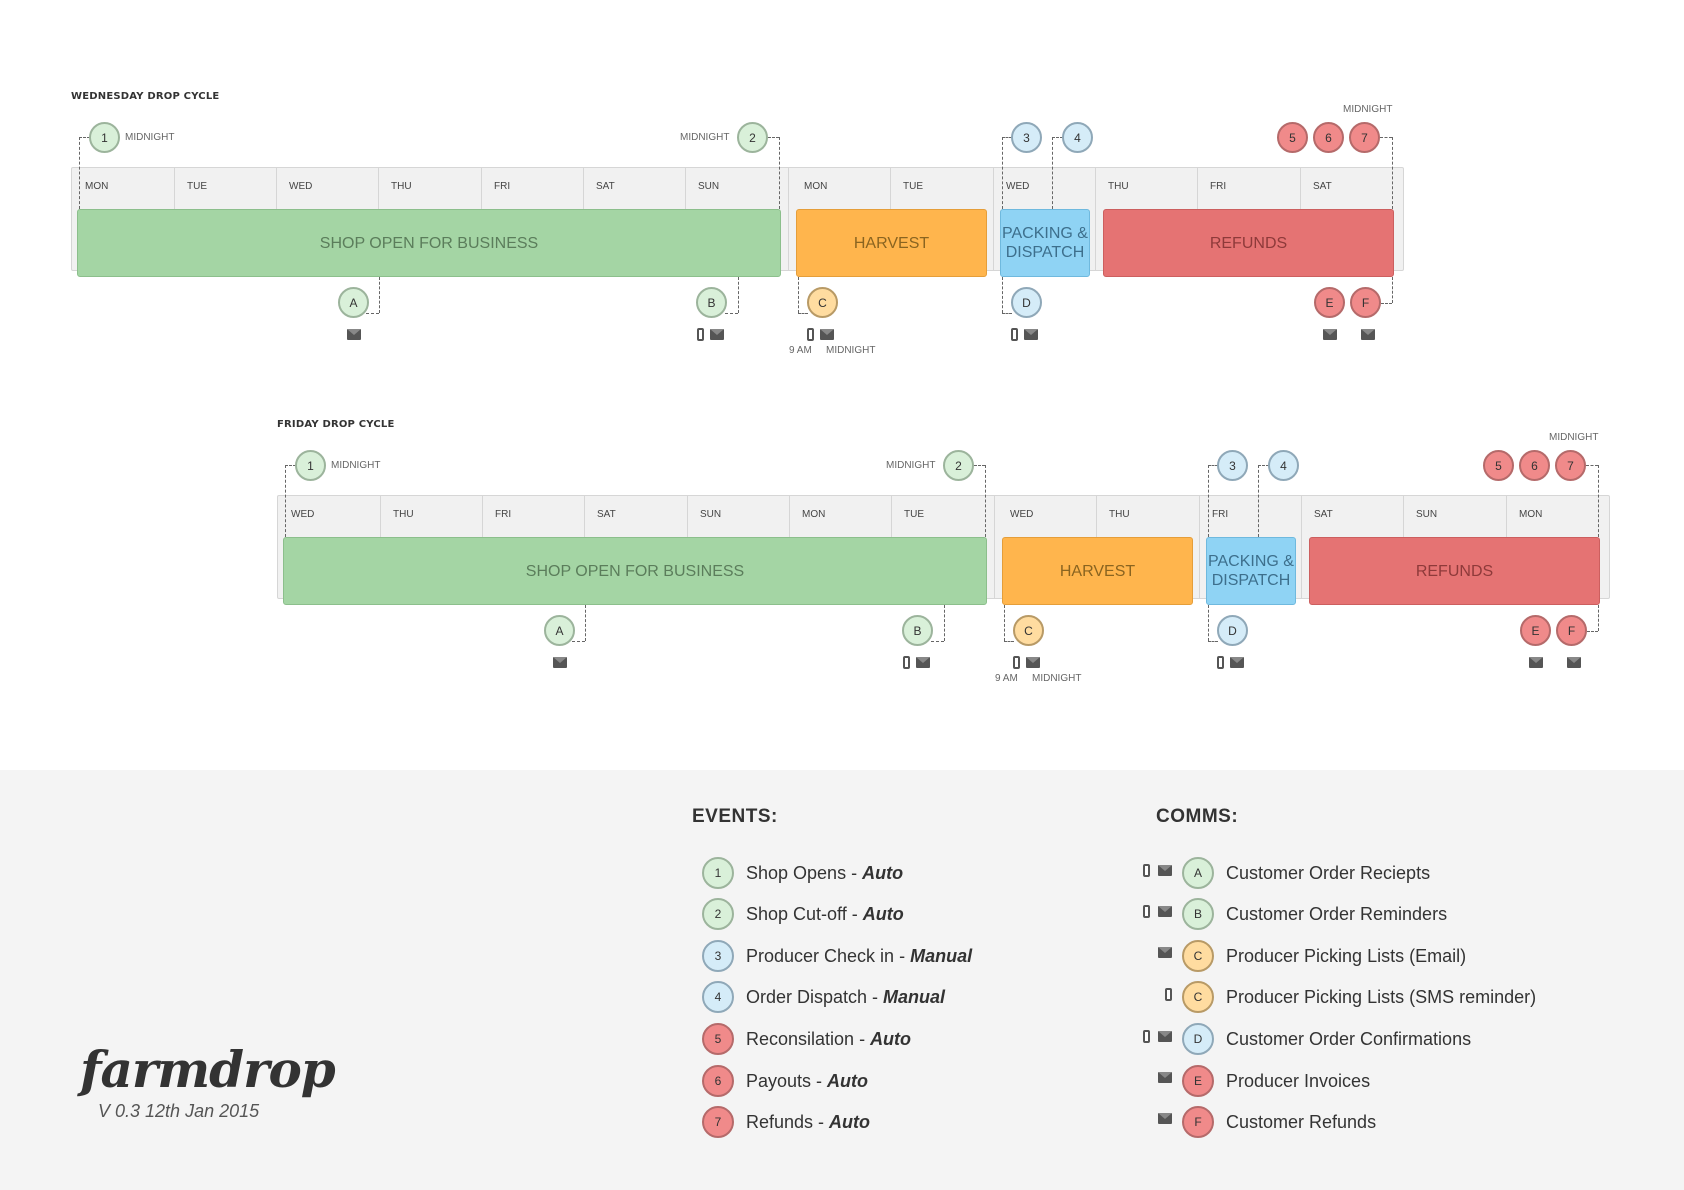 The image size is (1684, 1190). I want to click on legend-event-6: 6 Payouts - Auto, so click(785, 1081).